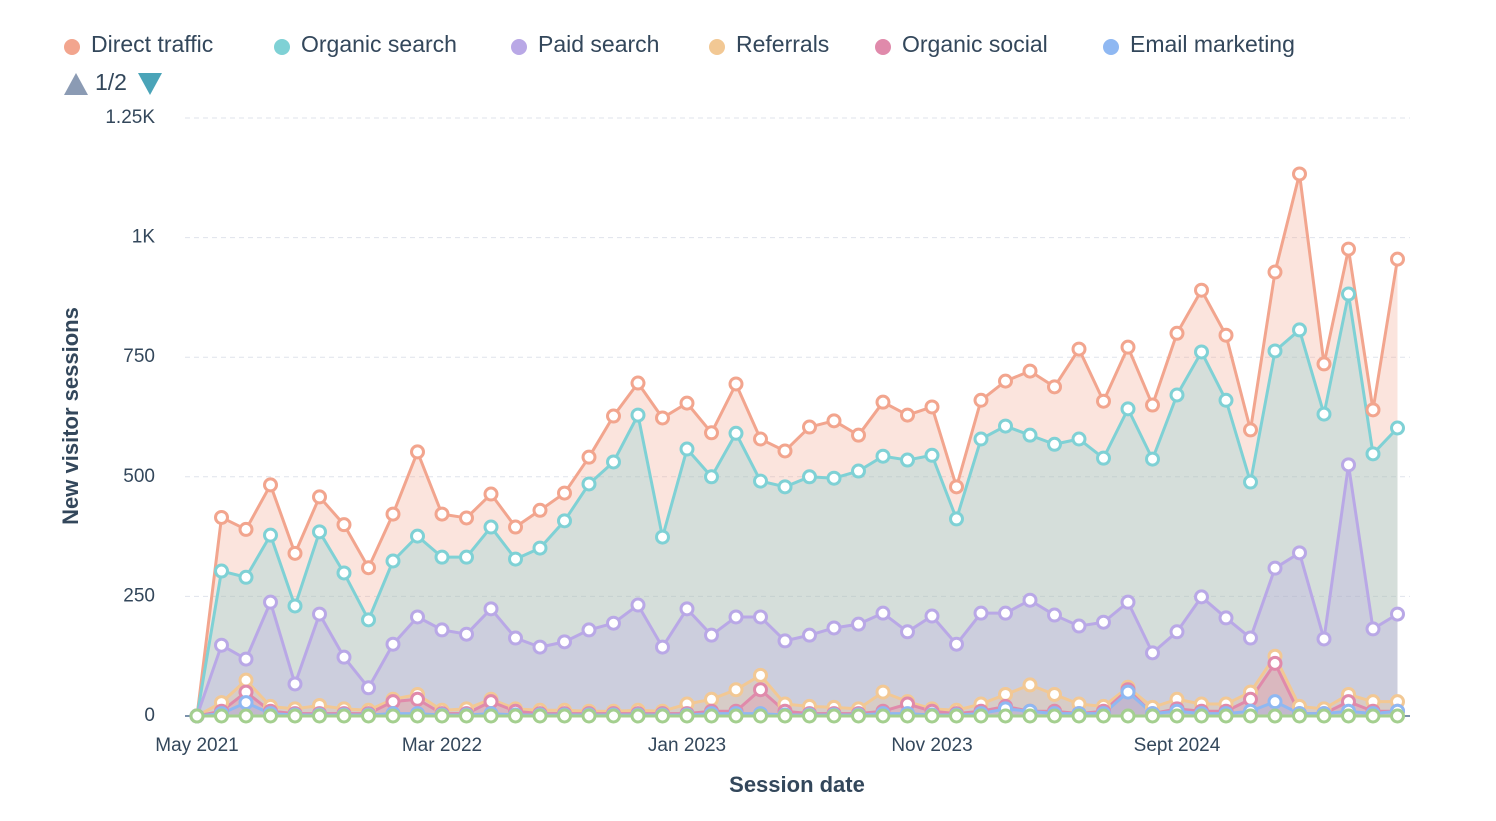 The width and height of the screenshot is (1496, 821). What do you see at coordinates (442, 745) in the screenshot?
I see `x-tick-label: Mar 2022` at bounding box center [442, 745].